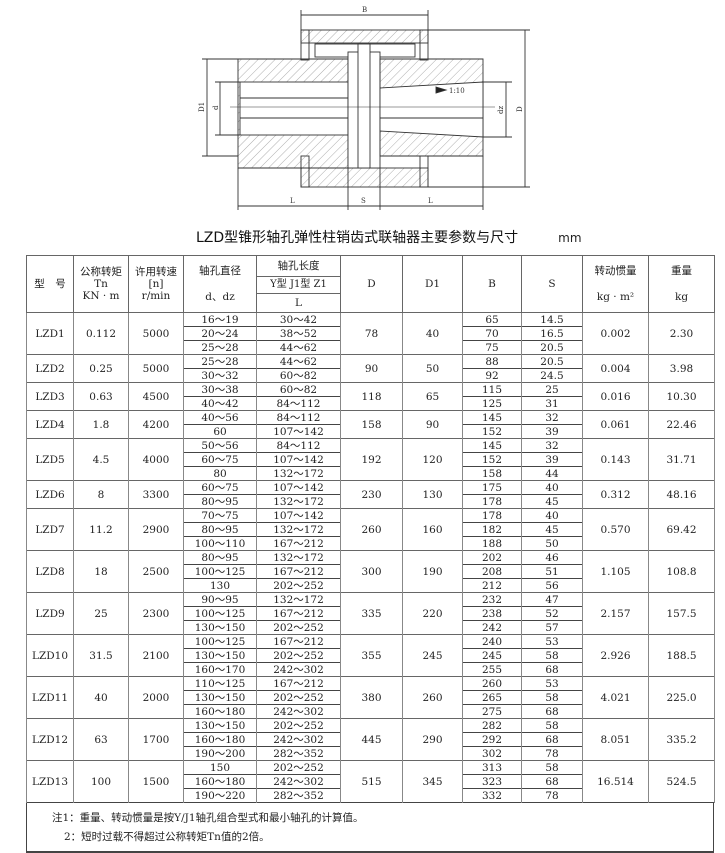 This screenshot has width=725, height=853. I want to click on cell-D1: 290, so click(432, 739).